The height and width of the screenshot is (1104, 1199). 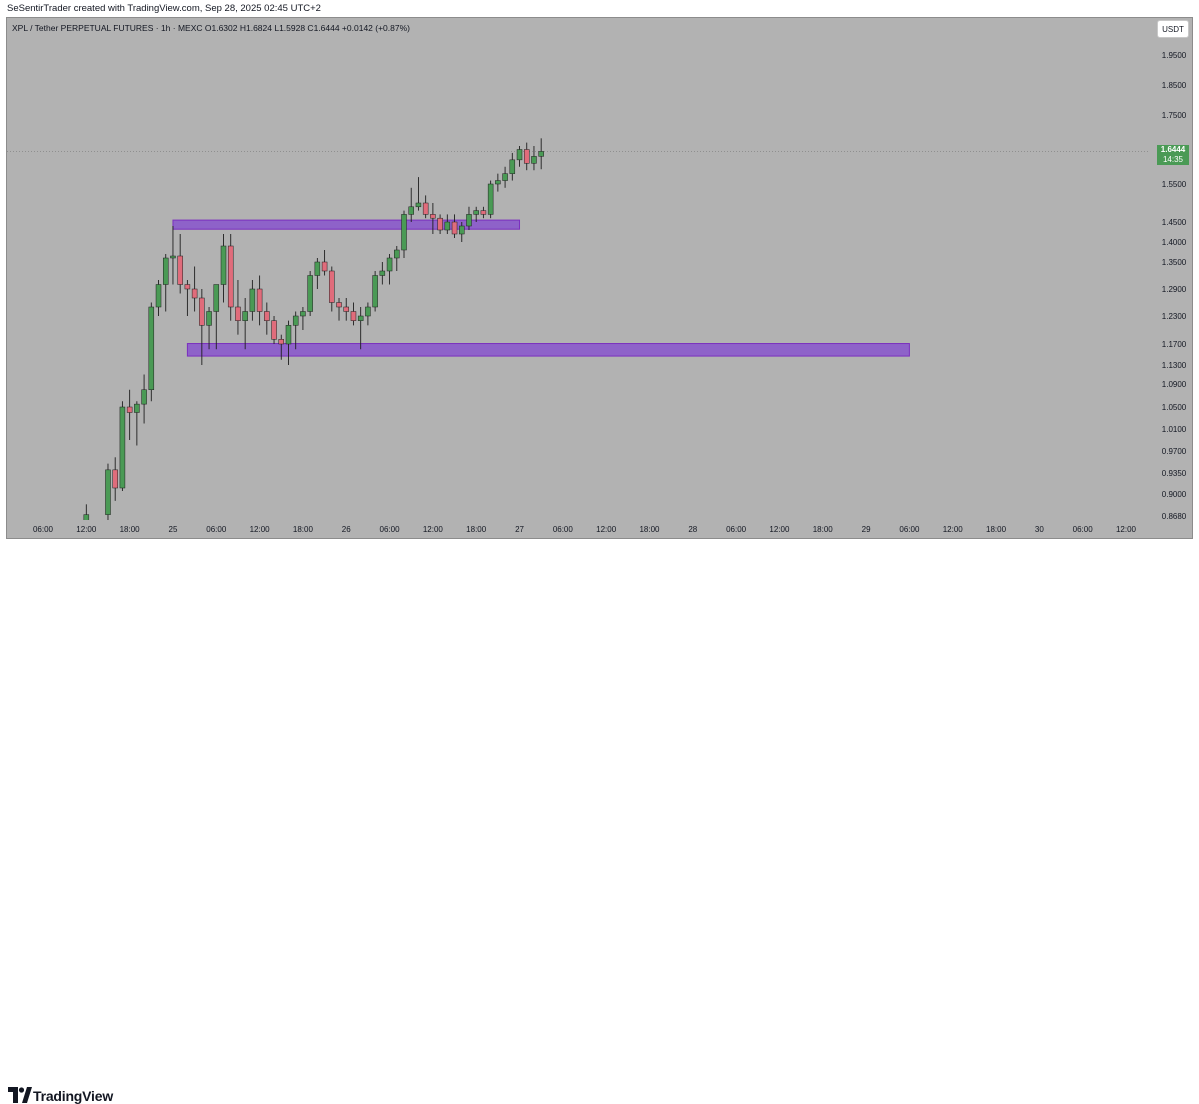 I want to click on candle-countdown: 14:35, so click(x=1173, y=159).